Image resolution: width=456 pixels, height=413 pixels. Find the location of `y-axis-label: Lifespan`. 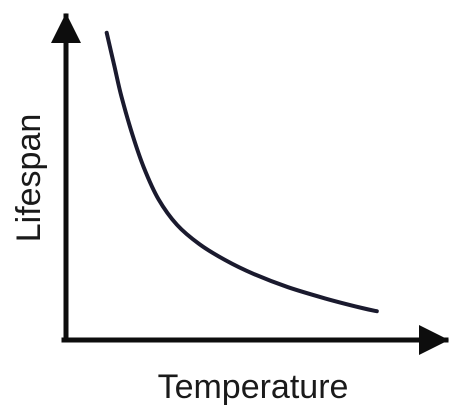

y-axis-label: Lifespan is located at coordinates (29, 178).